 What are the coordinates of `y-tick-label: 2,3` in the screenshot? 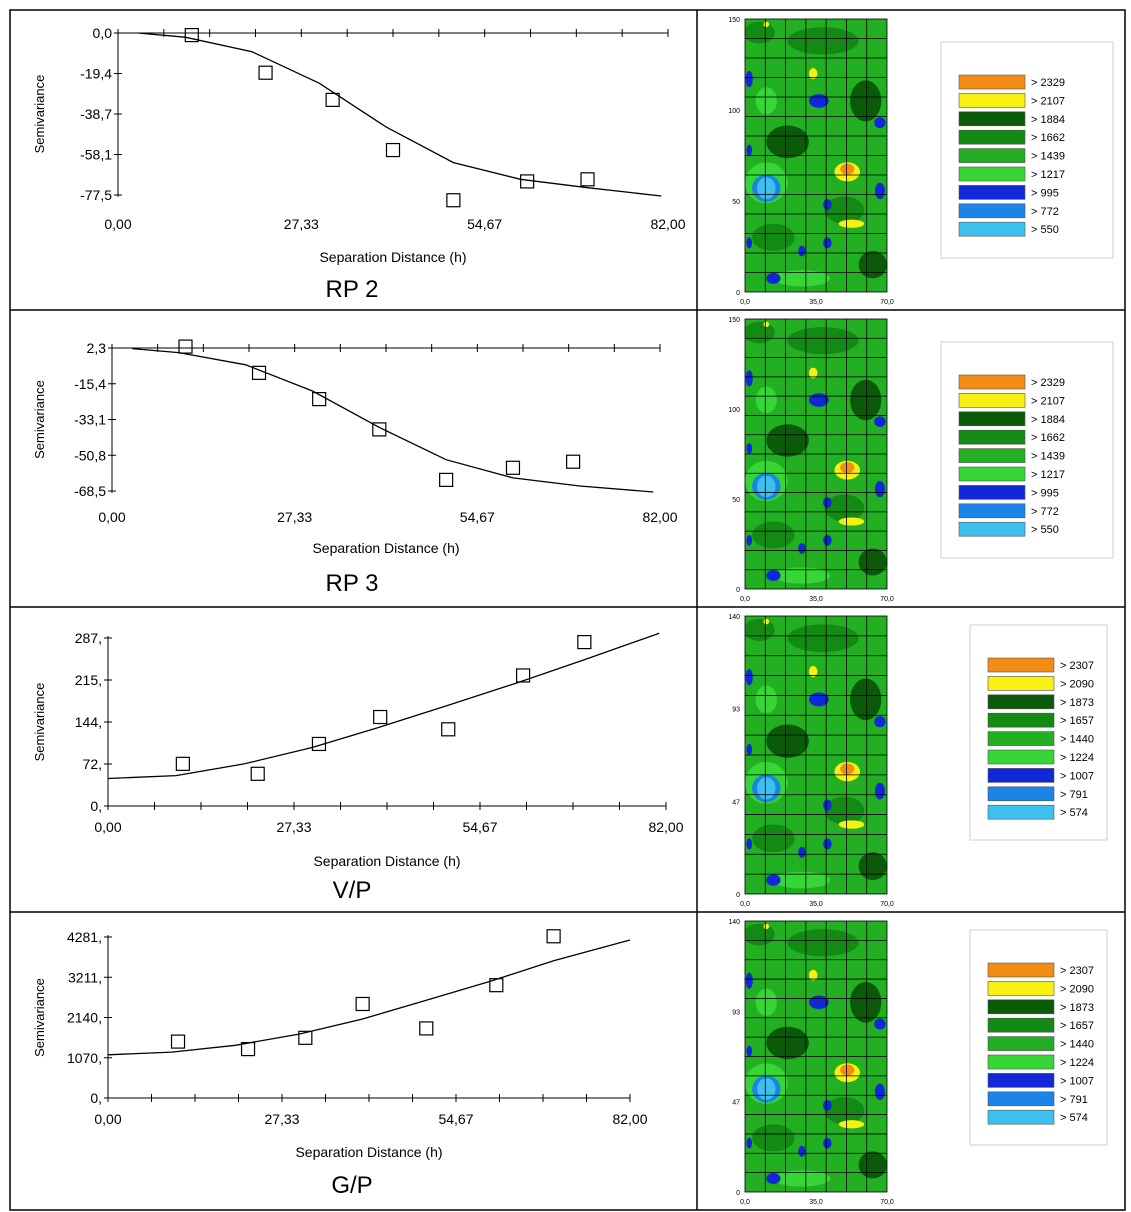 It's located at (97, 348).